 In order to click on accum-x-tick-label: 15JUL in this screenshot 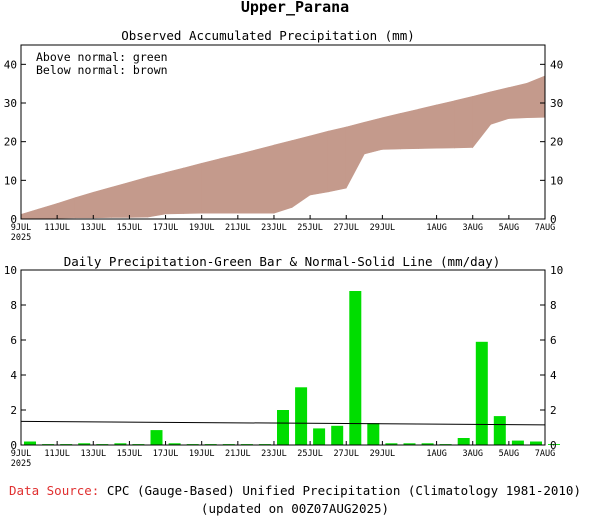, I will do `click(130, 228)`.